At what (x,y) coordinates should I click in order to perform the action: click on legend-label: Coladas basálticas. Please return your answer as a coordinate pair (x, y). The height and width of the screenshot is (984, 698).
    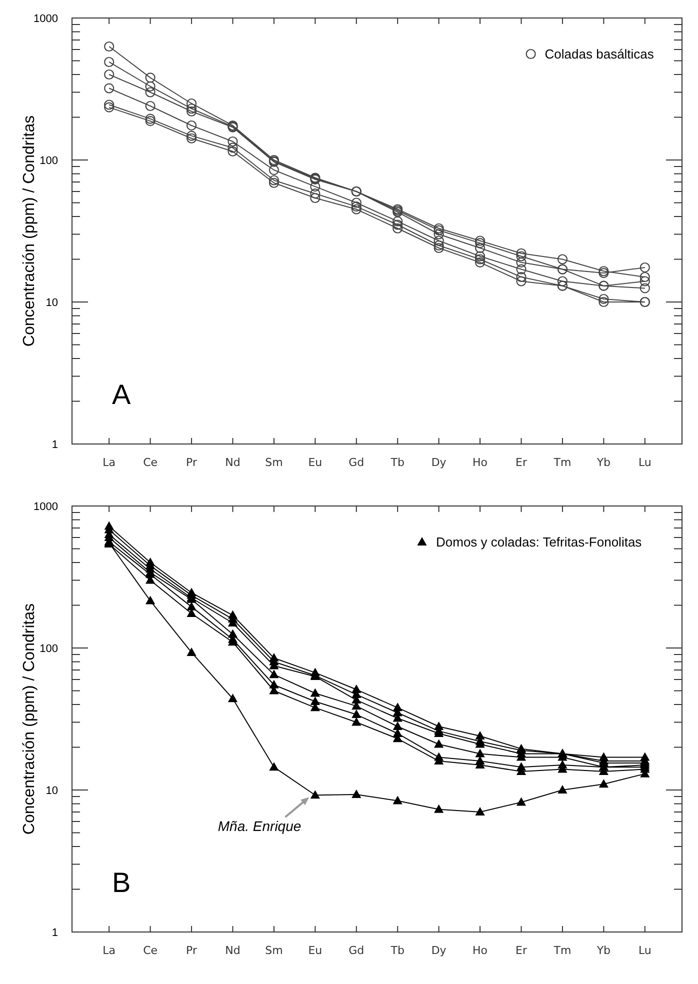
    Looking at the image, I should click on (599, 54).